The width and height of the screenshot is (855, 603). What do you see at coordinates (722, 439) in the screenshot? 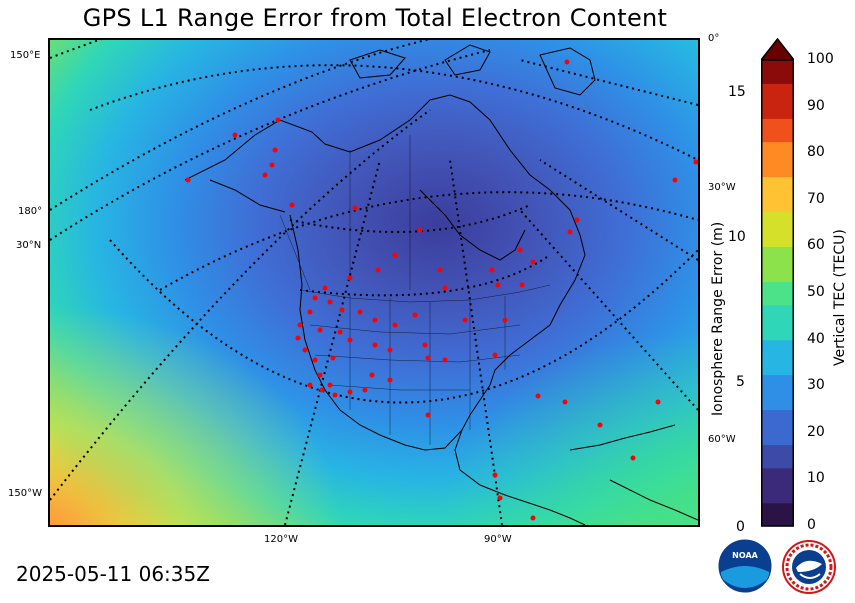
I see `right-label-60w: 60°W` at bounding box center [722, 439].